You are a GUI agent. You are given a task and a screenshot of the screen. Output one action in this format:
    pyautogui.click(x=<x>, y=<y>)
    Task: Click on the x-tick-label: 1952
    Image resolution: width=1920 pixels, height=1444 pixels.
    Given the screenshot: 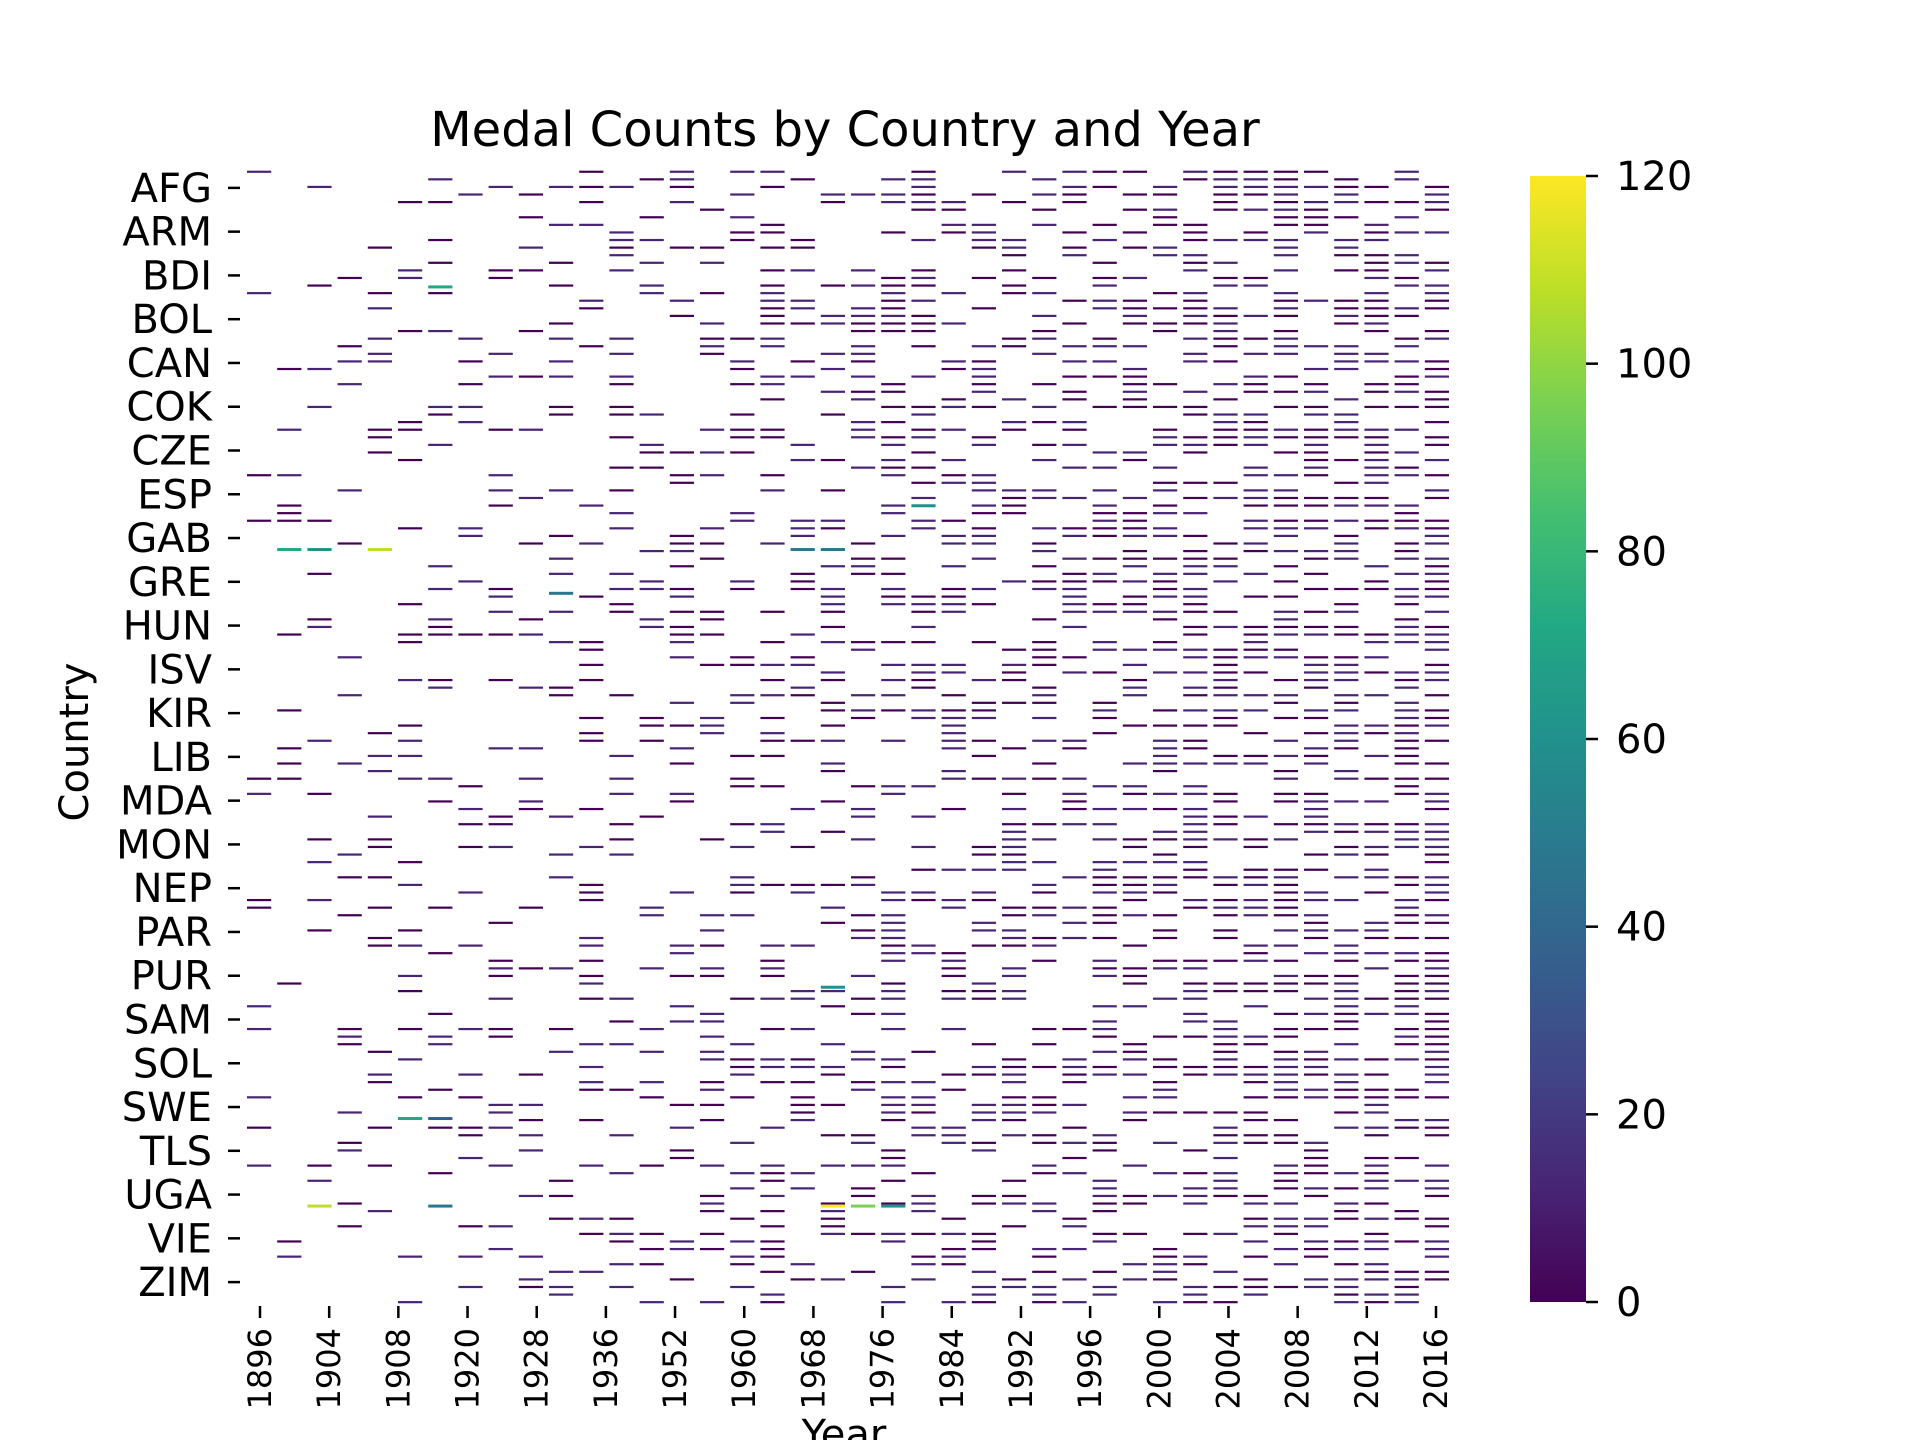 What is the action you would take?
    pyautogui.click(x=675, y=1368)
    